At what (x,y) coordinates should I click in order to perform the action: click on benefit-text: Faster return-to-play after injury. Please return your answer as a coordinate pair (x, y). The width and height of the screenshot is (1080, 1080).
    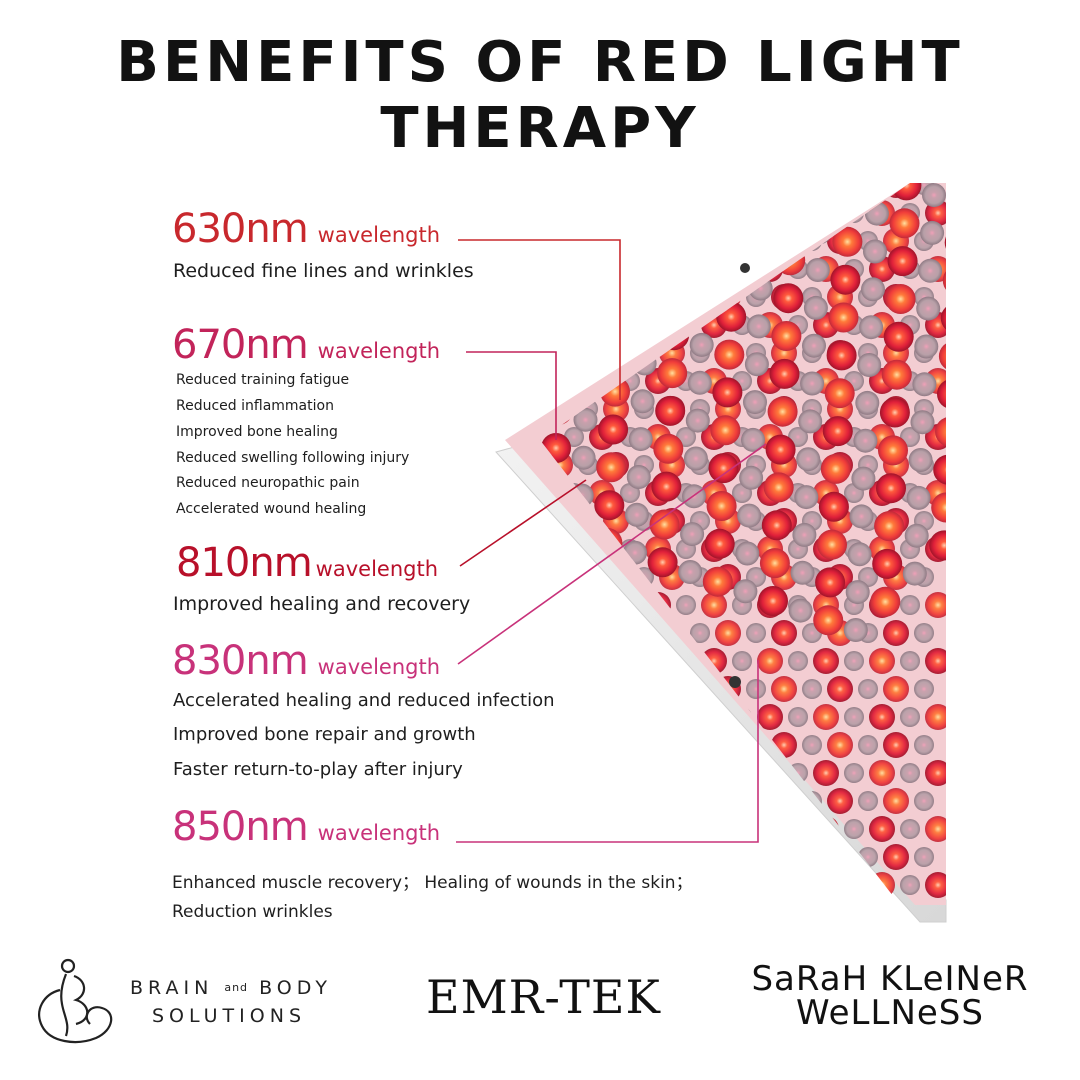
    Looking at the image, I should click on (318, 769).